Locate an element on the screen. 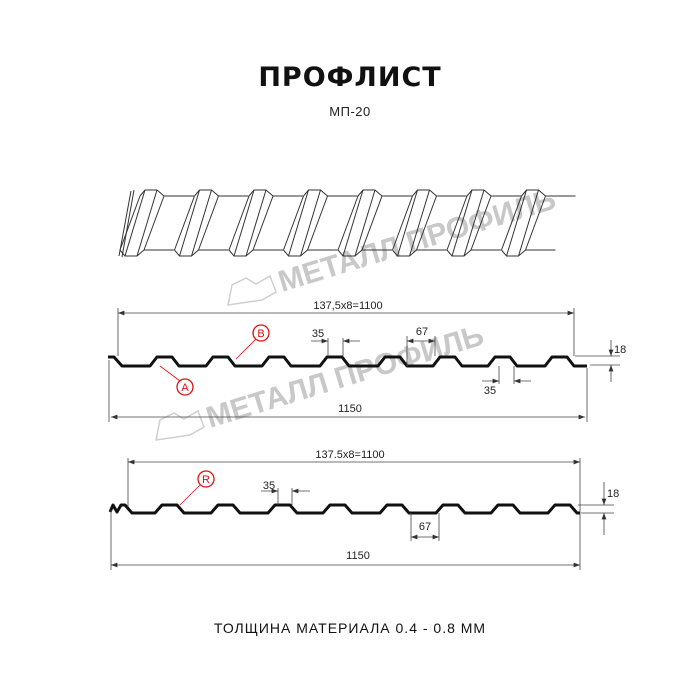  page-title: ПРОФЛИСТ is located at coordinates (350, 77).